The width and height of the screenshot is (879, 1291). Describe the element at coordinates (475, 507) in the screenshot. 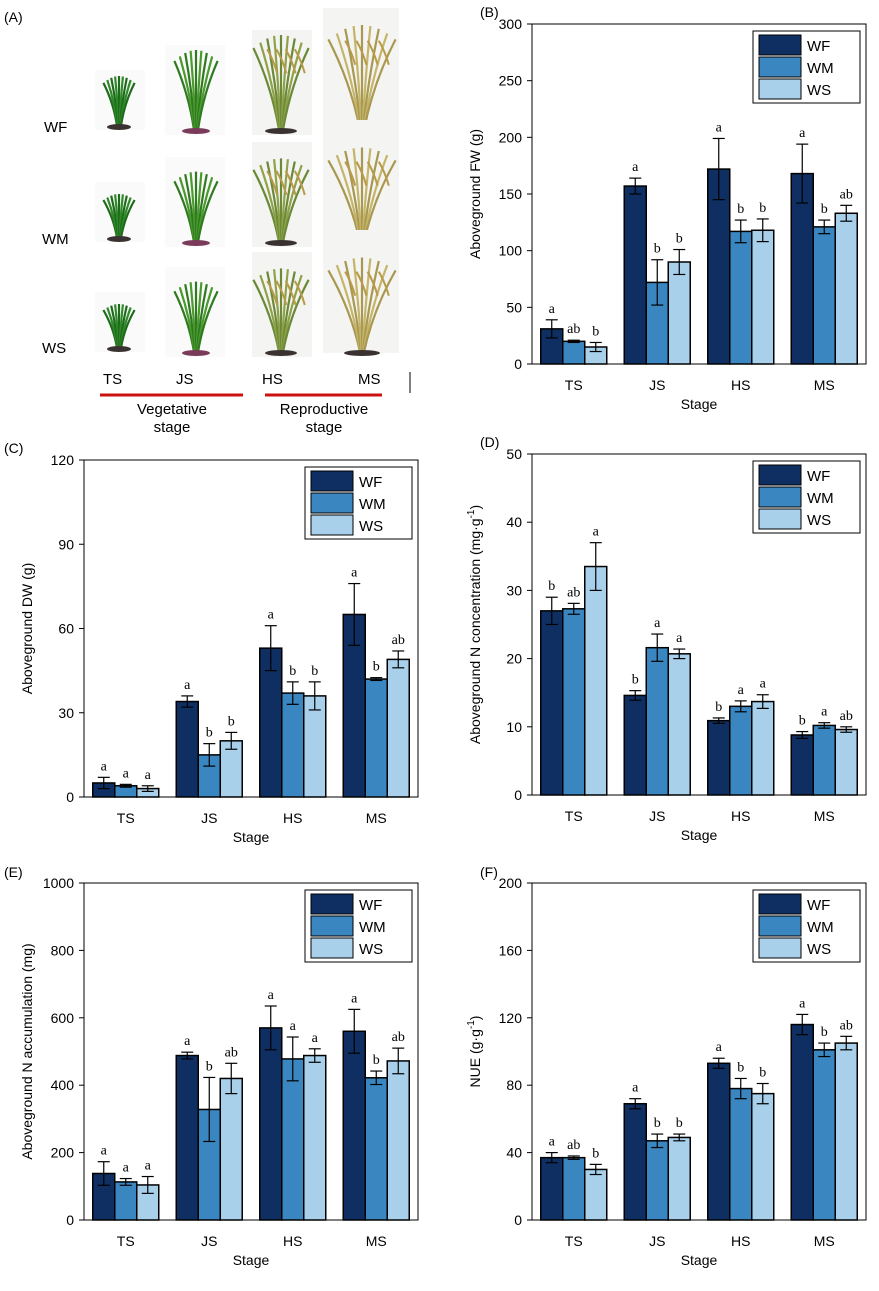

I see `y-axis-title-end: )` at that location.